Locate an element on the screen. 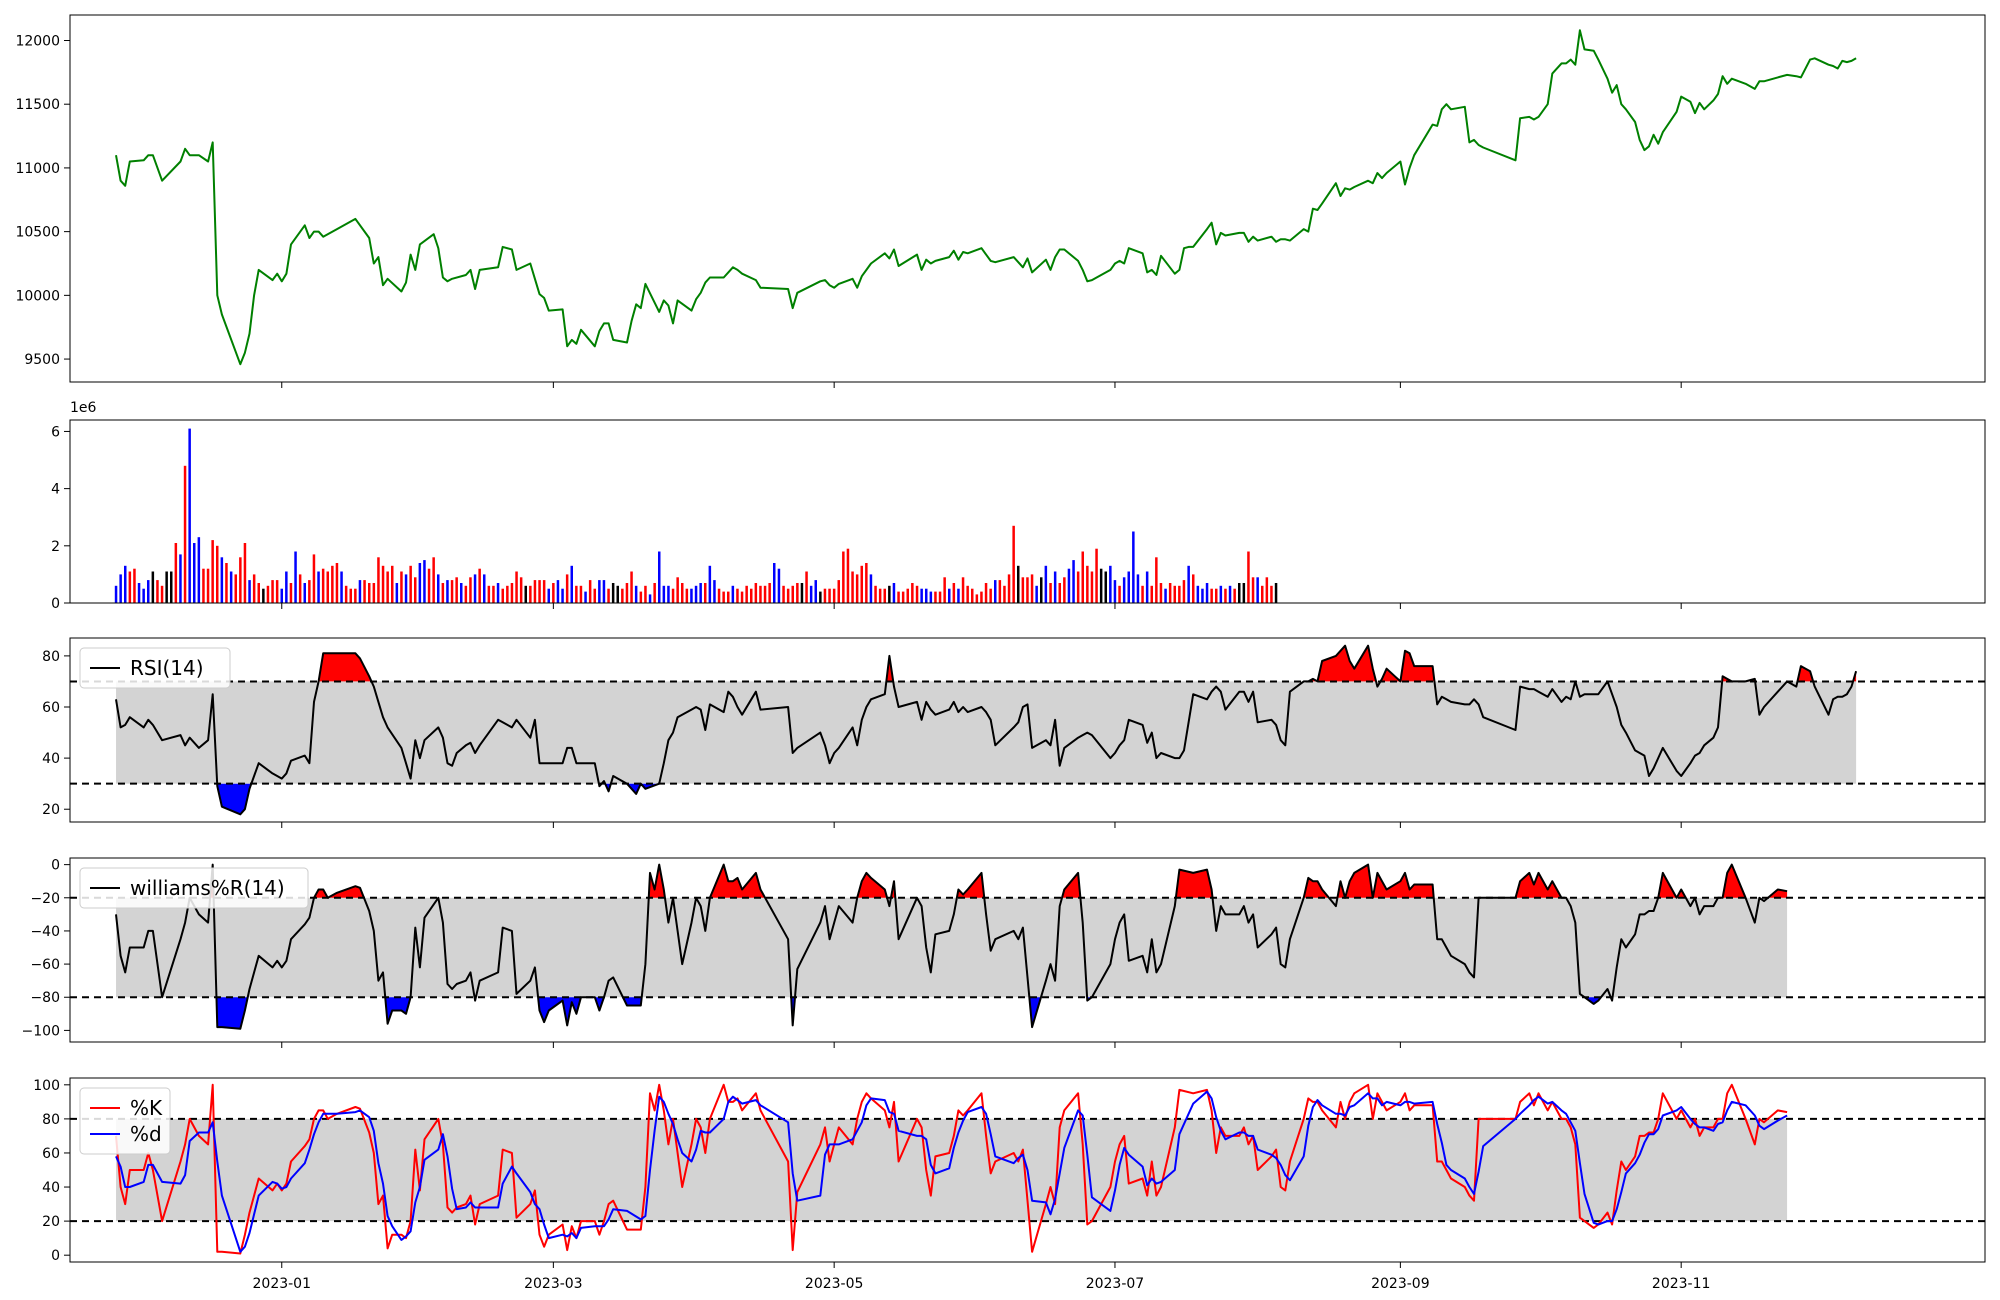  y-tick-label: −20 is located at coordinates (45, 899).